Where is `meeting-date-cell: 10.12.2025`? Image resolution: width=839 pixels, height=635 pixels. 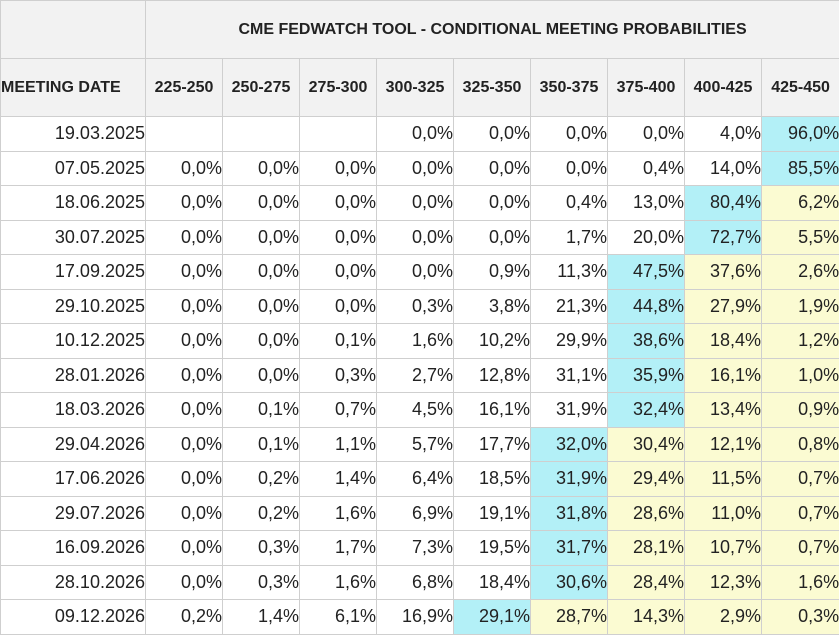 meeting-date-cell: 10.12.2025 is located at coordinates (73, 341).